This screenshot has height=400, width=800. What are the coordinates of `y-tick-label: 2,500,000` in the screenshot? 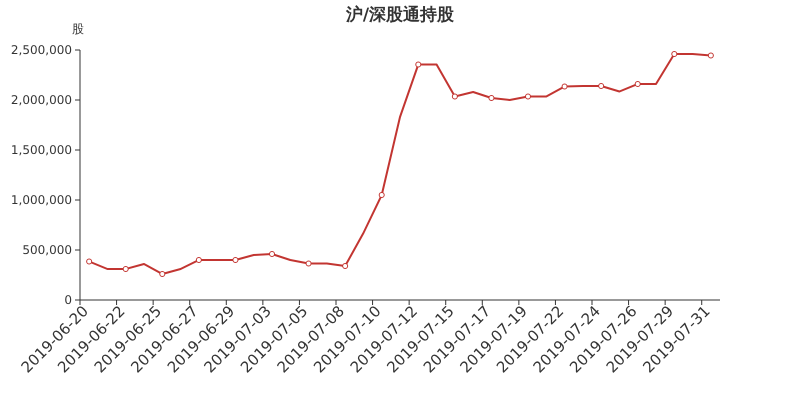 It's located at (41, 50).